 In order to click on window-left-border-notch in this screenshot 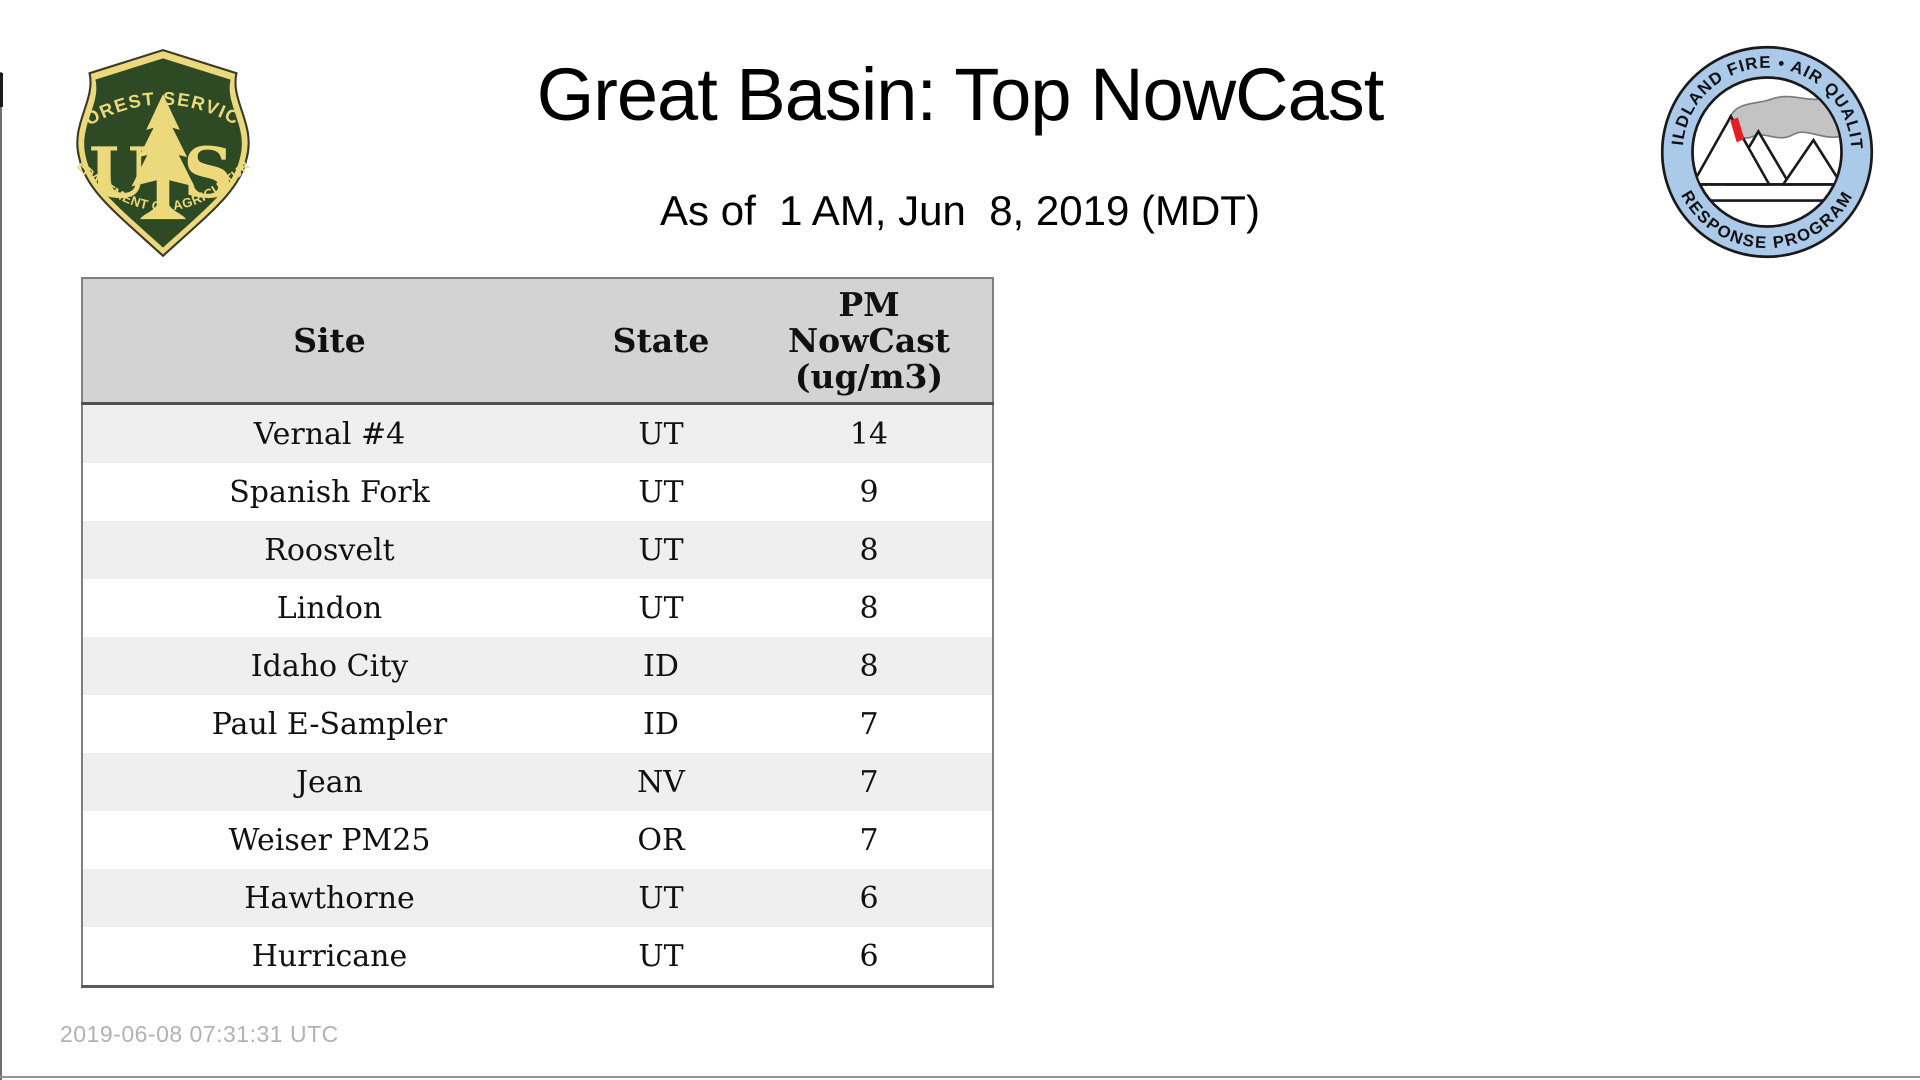, I will do `click(1, 90)`.